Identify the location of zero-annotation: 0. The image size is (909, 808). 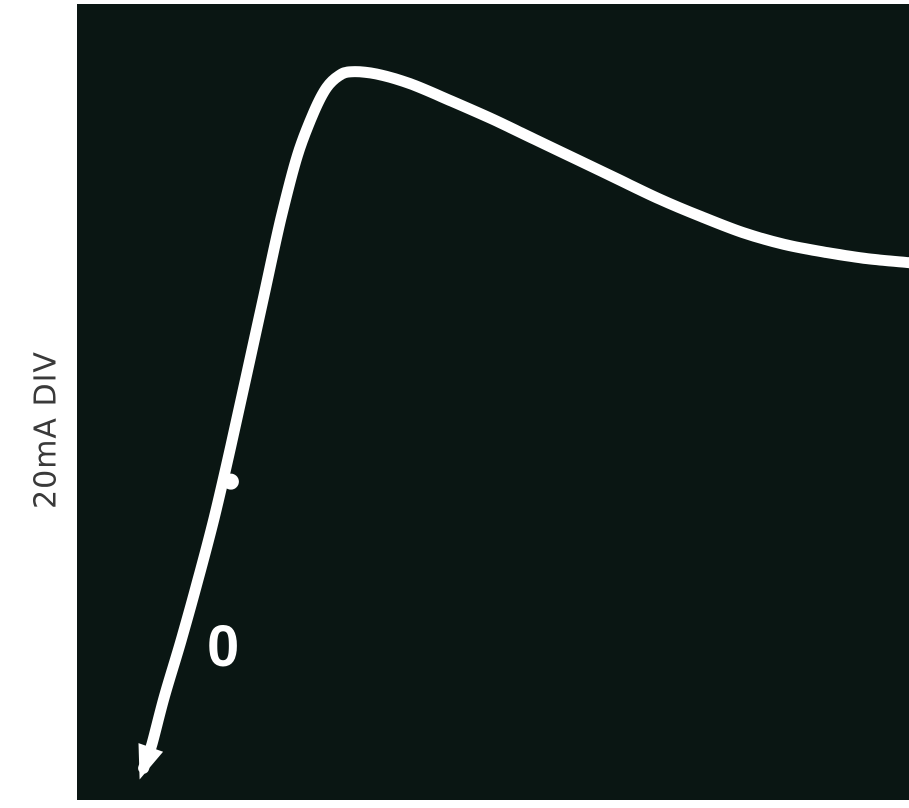
(223, 646).